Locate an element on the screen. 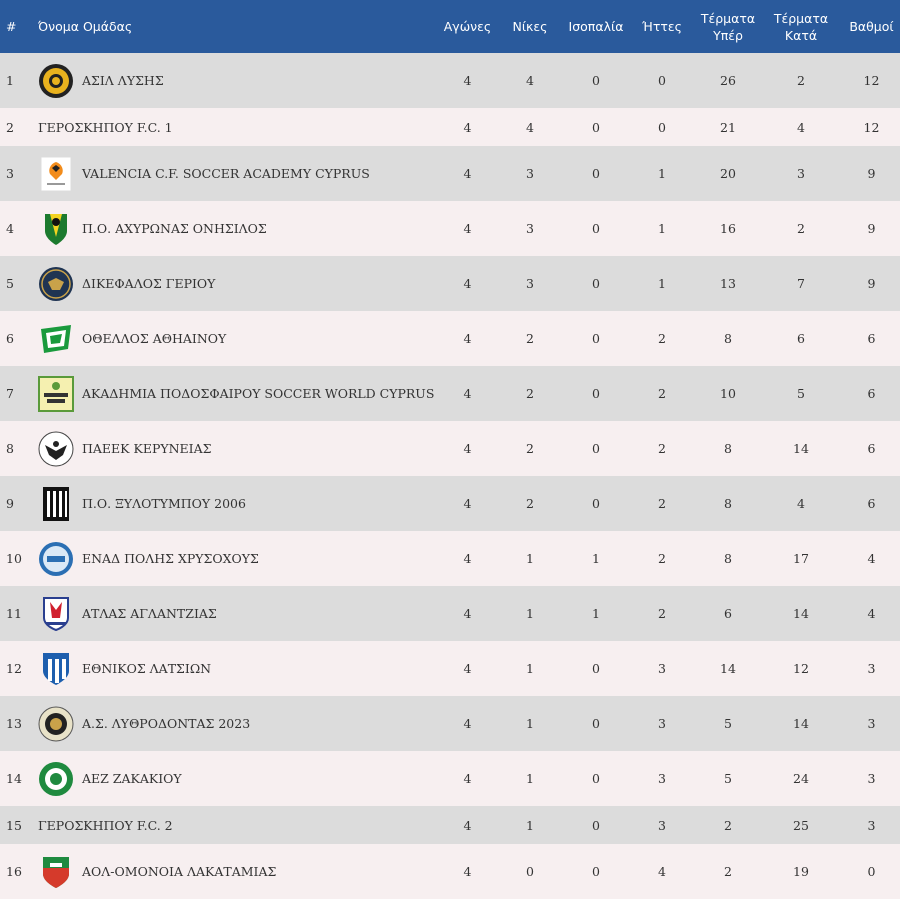  team-cell: ΑΤΛΑΣ ΑΓΛΑΝΤΖΙΑΣ is located at coordinates (235, 613).